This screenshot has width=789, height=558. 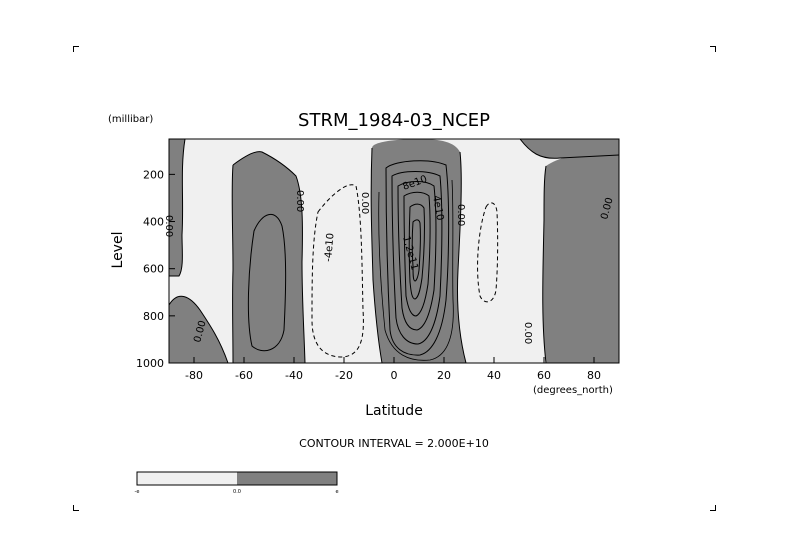 What do you see at coordinates (153, 222) in the screenshot?
I see `y-tick-label: 400` at bounding box center [153, 222].